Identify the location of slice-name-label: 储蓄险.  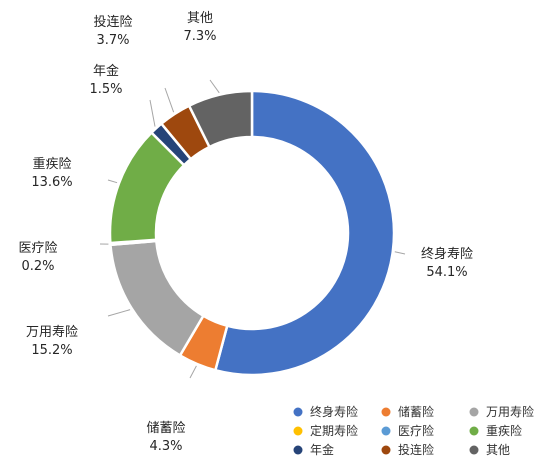
(165, 428).